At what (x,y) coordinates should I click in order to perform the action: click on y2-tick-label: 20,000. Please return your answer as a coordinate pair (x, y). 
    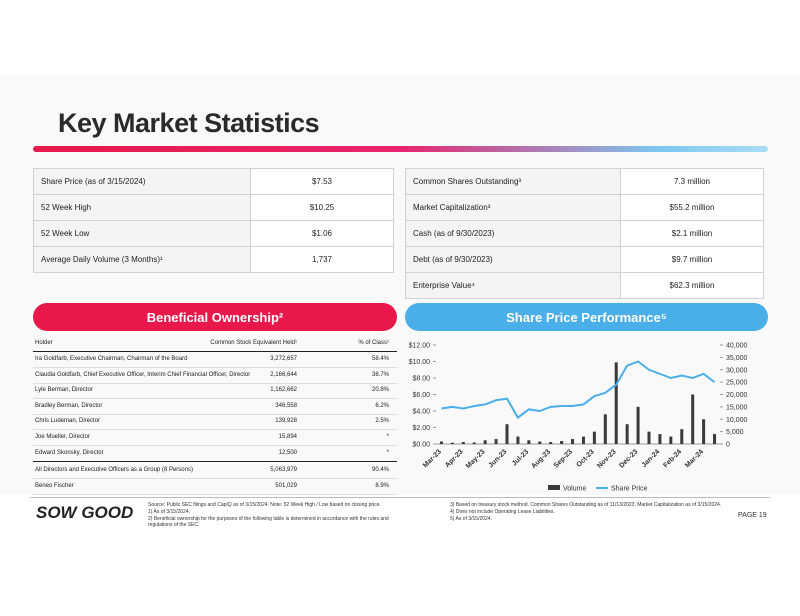
    Looking at the image, I should click on (737, 395).